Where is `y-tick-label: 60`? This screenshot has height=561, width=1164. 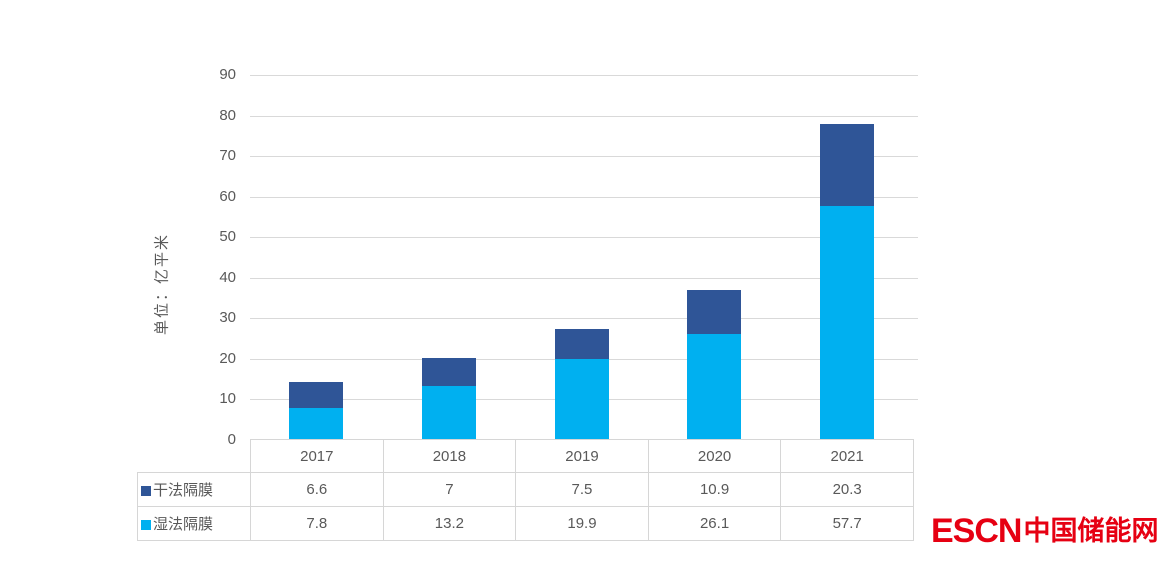 y-tick-label: 60 is located at coordinates (227, 196).